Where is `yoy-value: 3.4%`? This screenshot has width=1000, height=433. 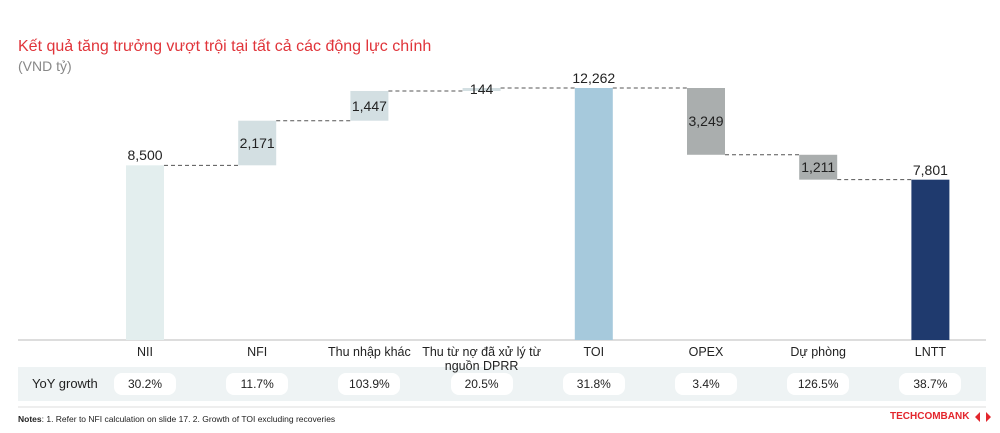 yoy-value: 3.4% is located at coordinates (706, 384).